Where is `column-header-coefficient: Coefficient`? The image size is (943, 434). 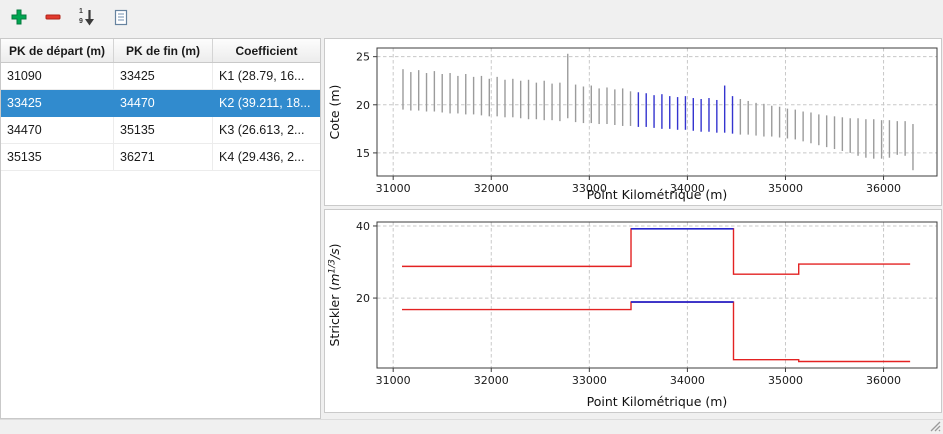
column-header-coefficient: Coefficient is located at coordinates (266, 50).